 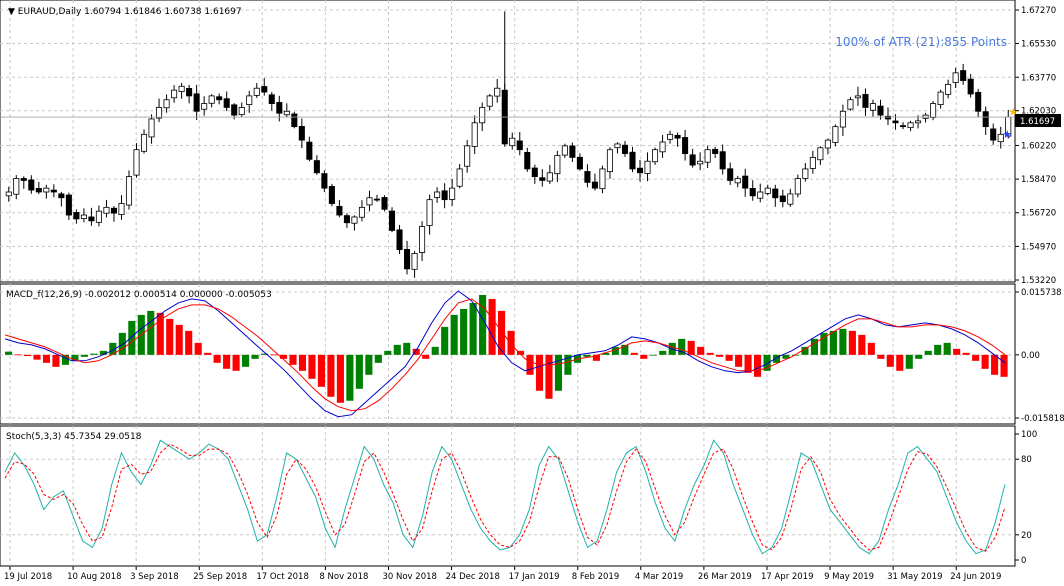 I want to click on collapse-arrow-icon: ▼, so click(x=13, y=12).